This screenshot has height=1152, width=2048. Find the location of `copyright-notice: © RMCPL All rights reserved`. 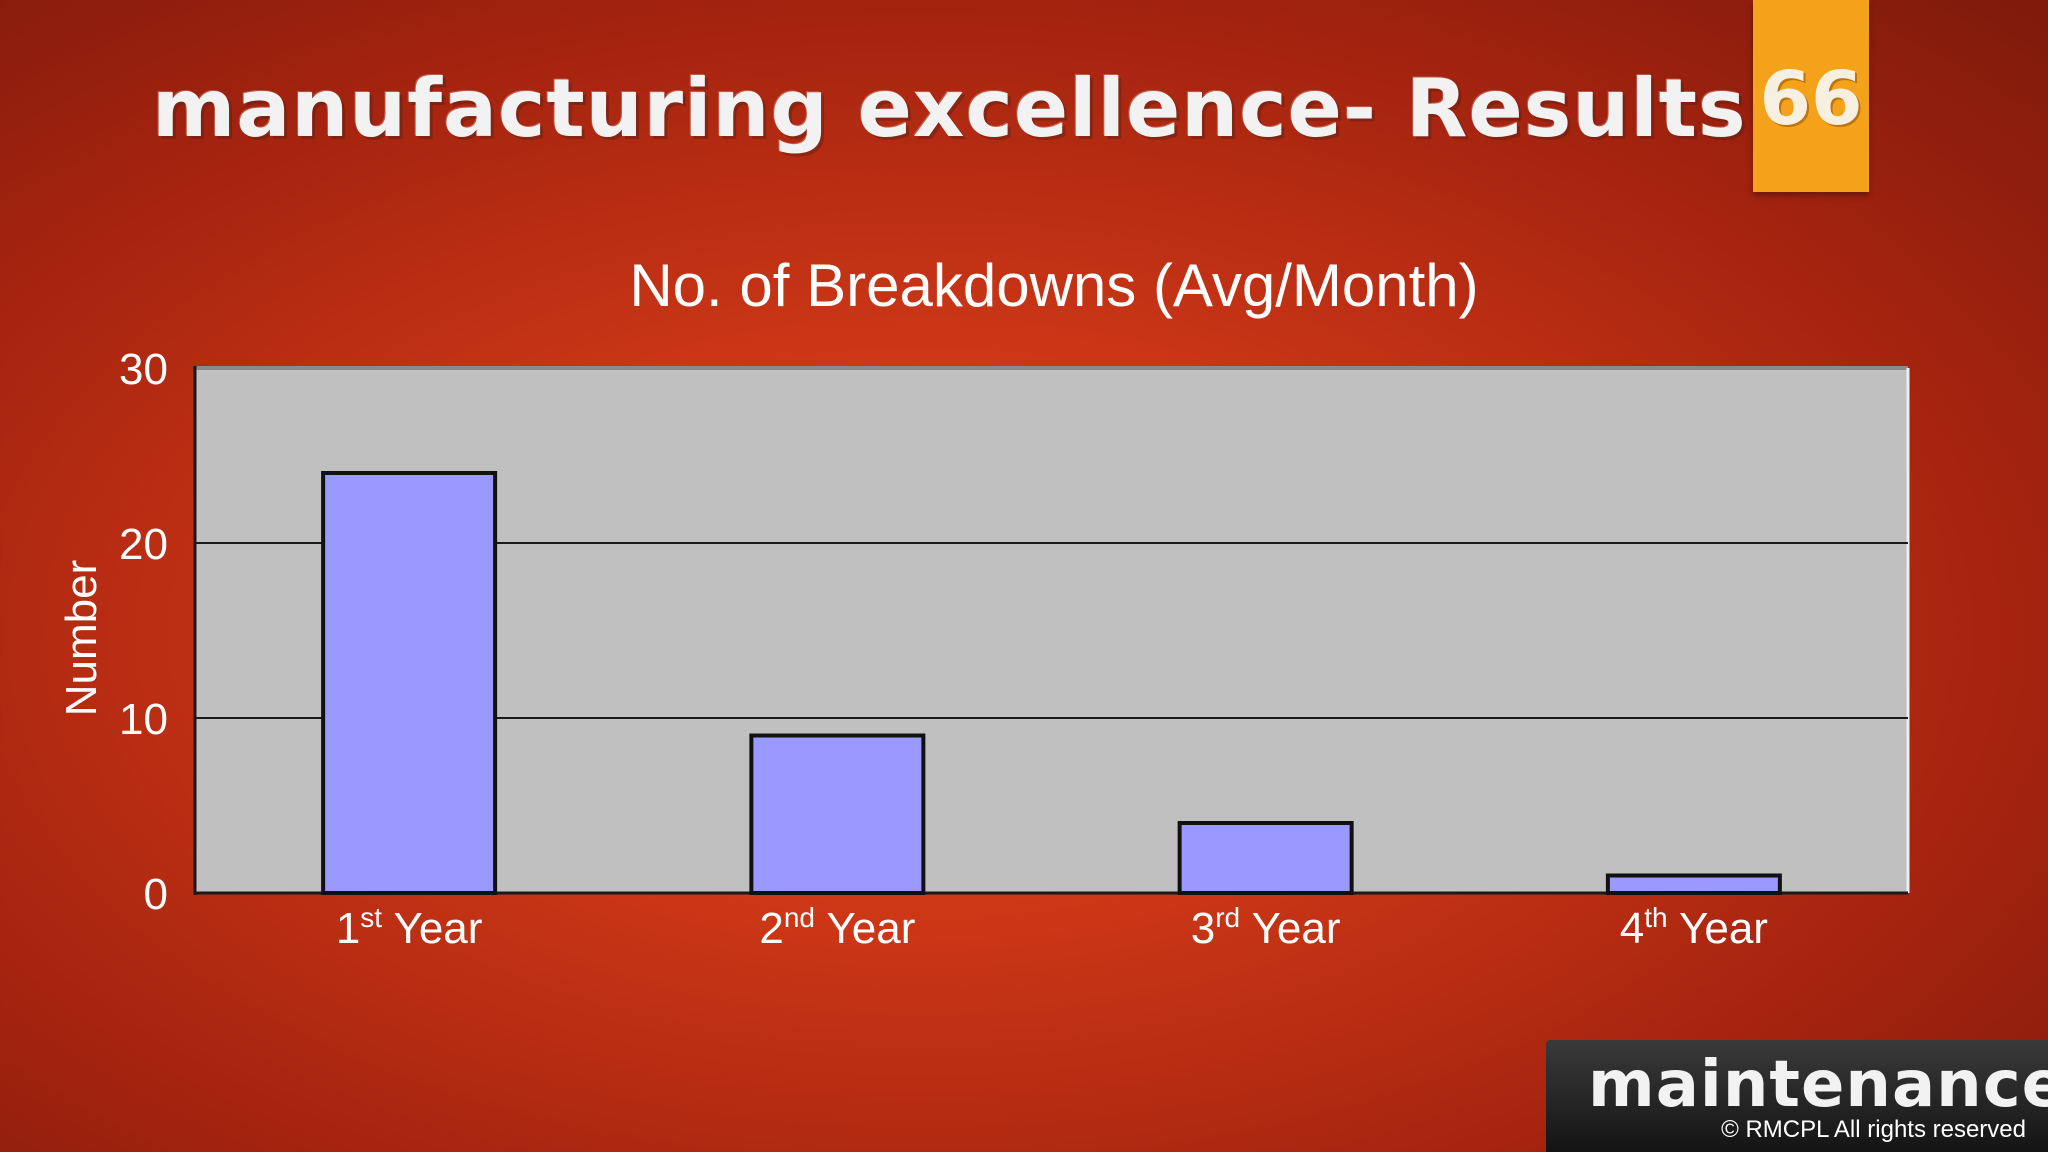

copyright-notice: © RMCPL All rights reserved is located at coordinates (1873, 1129).